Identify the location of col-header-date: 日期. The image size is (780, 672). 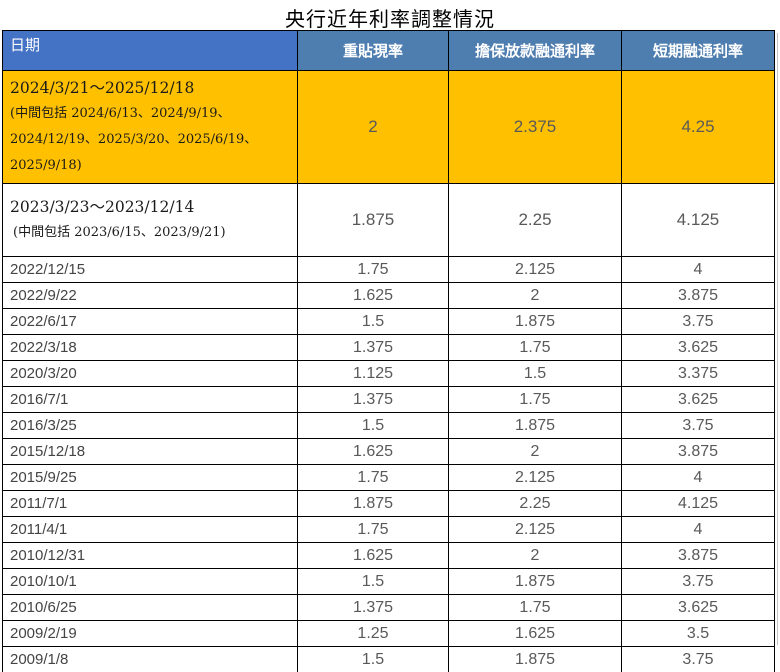
(150, 50).